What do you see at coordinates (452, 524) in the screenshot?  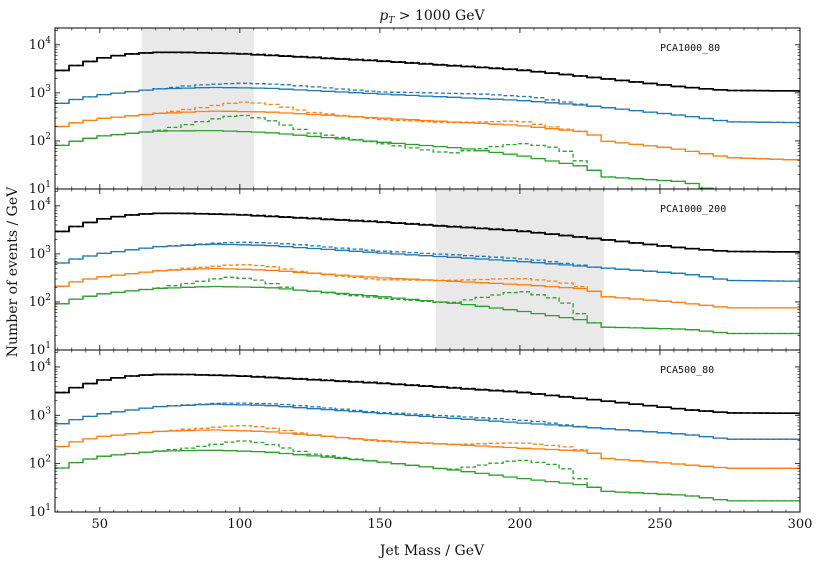 I see `x-tick-labels: 50 100 150 200 250 300` at bounding box center [452, 524].